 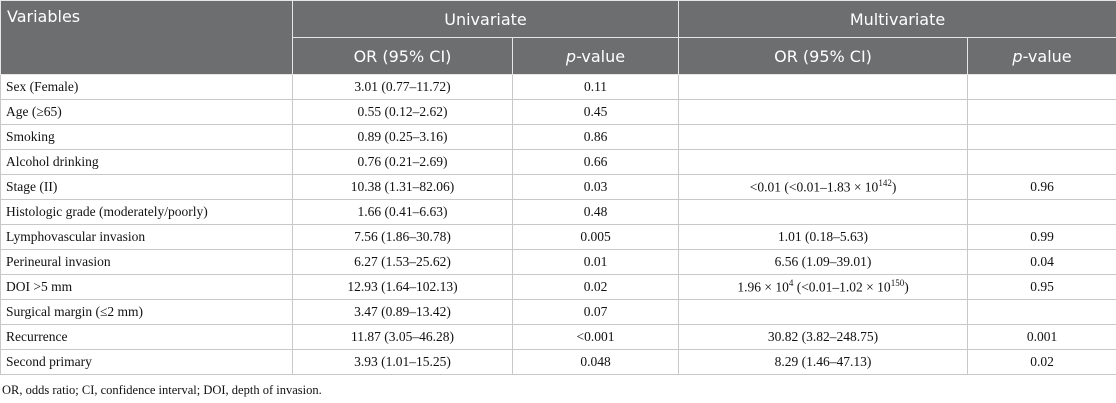 I want to click on table-cell: Lymphovascular invasion, so click(x=146, y=237).